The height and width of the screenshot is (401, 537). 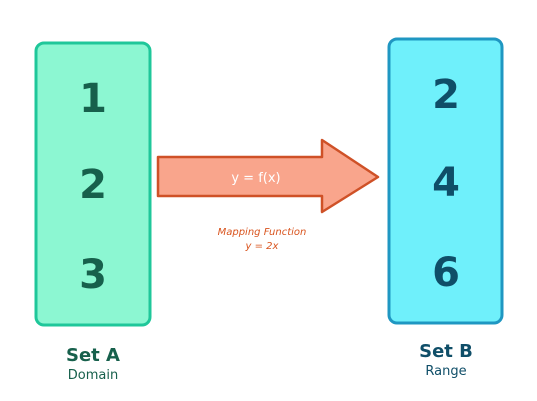 What do you see at coordinates (93, 375) in the screenshot?
I see `set-a-subtitle: Domain` at bounding box center [93, 375].